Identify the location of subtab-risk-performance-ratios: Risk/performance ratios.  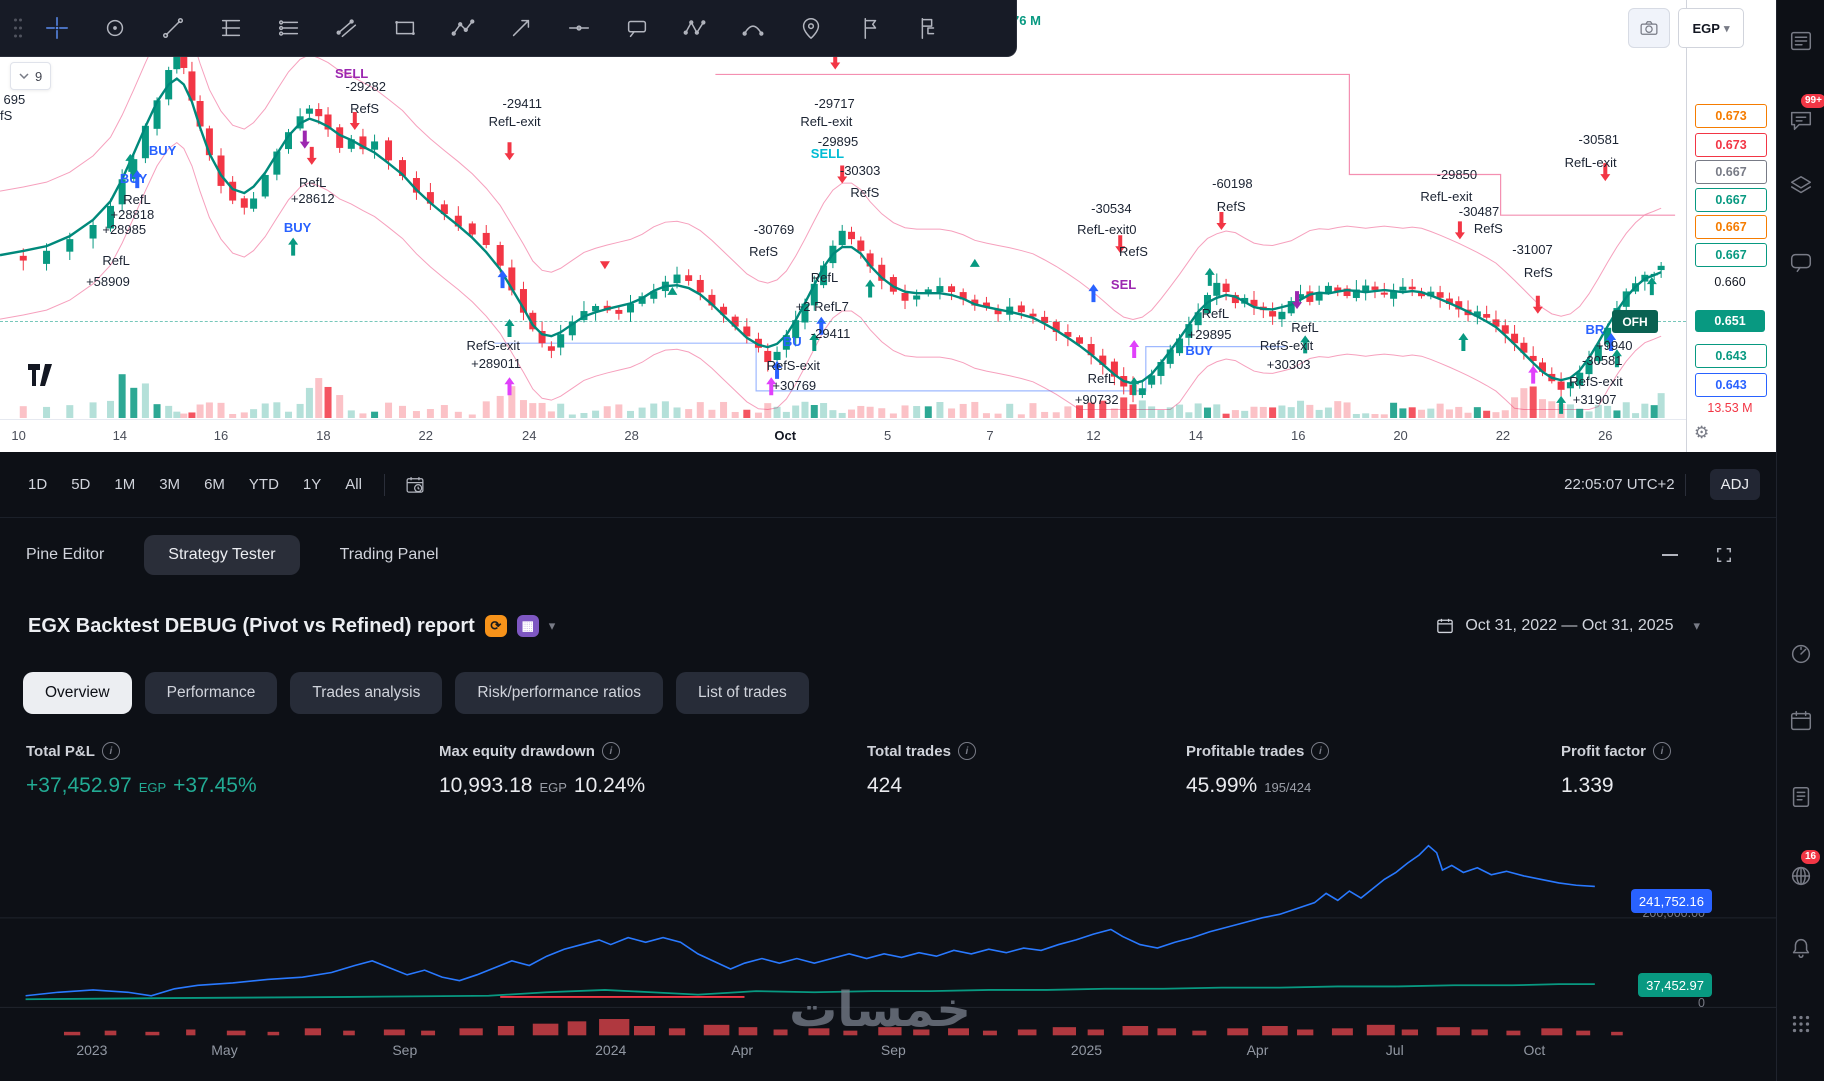
(559, 693).